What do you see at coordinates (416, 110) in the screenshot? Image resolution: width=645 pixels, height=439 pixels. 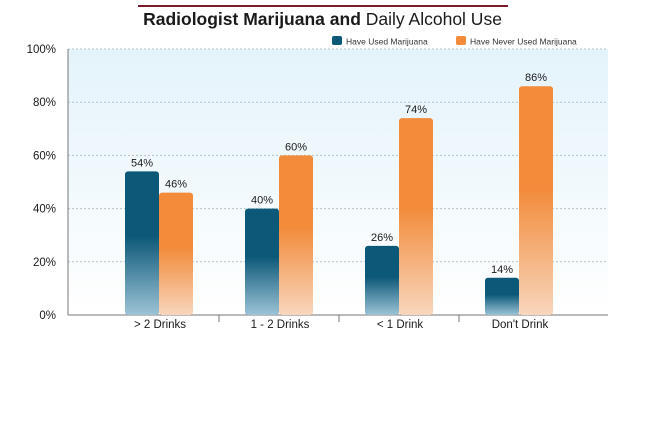 I see `data-label: 74%` at bounding box center [416, 110].